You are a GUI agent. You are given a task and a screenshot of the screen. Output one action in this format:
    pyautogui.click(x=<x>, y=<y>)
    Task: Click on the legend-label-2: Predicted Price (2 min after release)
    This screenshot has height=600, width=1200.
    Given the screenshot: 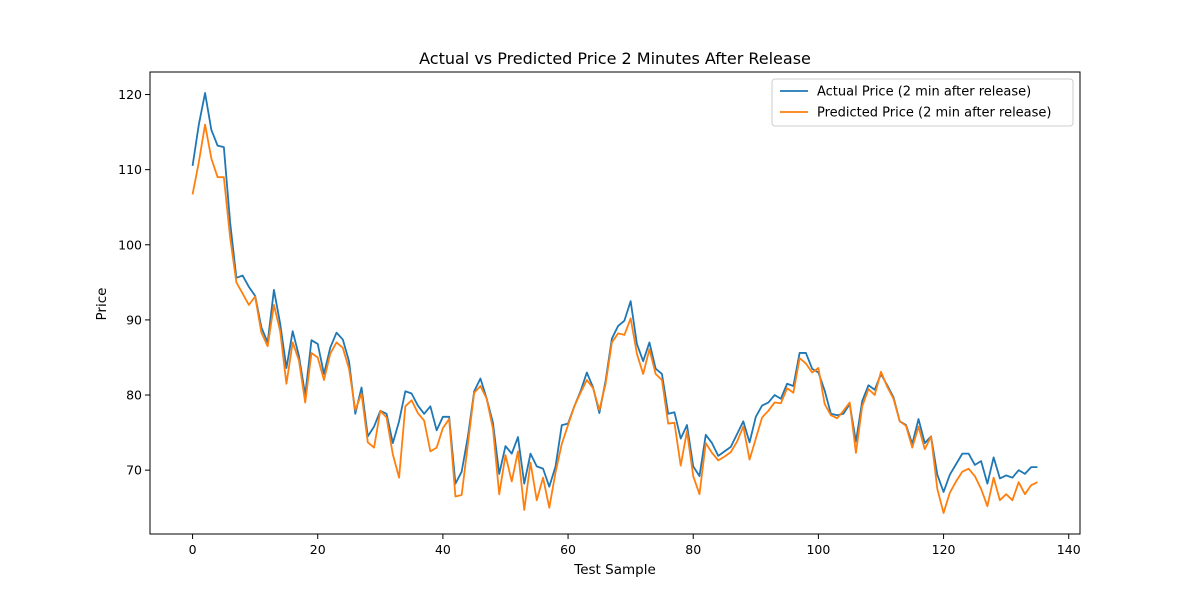 What is the action you would take?
    pyautogui.click(x=934, y=113)
    